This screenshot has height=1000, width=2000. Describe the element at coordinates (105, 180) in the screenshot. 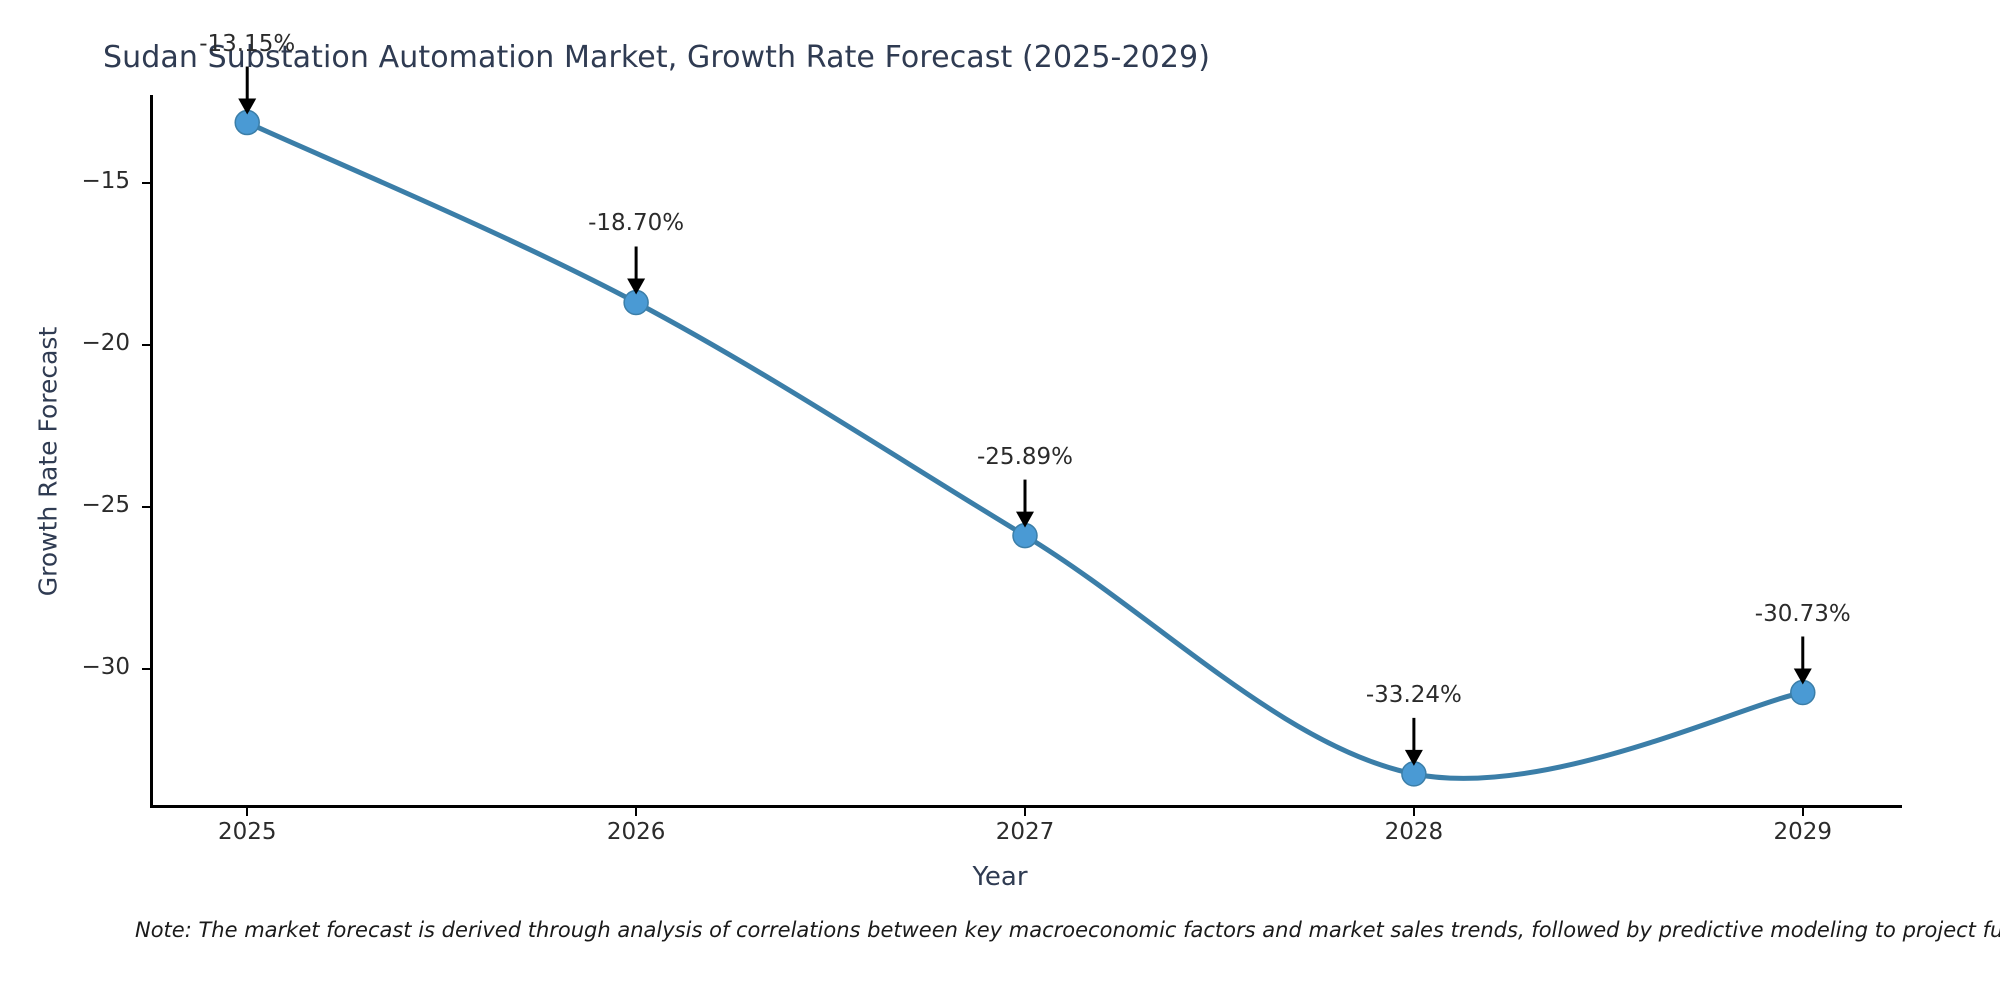

I see `y-tick-label: −15` at that location.